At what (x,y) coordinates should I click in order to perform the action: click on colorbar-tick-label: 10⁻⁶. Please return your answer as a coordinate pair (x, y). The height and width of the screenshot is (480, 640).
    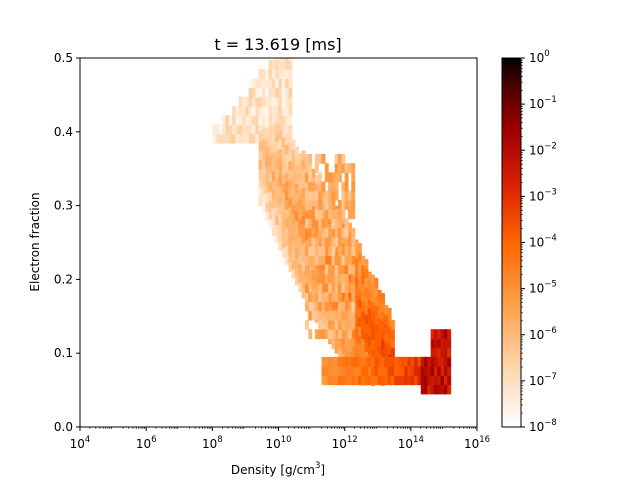
    Looking at the image, I should click on (543, 334).